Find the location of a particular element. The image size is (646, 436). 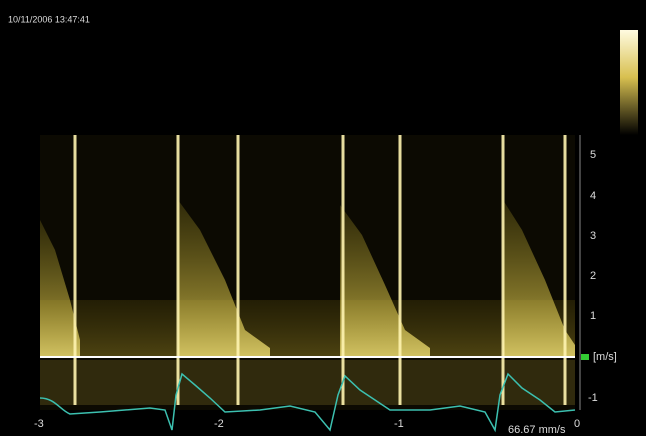

time-tick-label: -3 is located at coordinates (39, 424).